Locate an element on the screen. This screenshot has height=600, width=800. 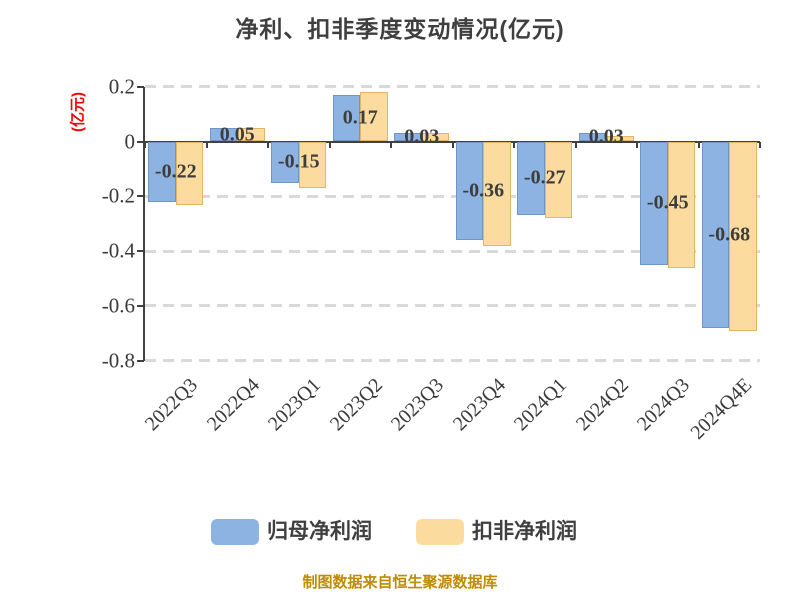
bar-value-label: 0.17 is located at coordinates (360, 117).